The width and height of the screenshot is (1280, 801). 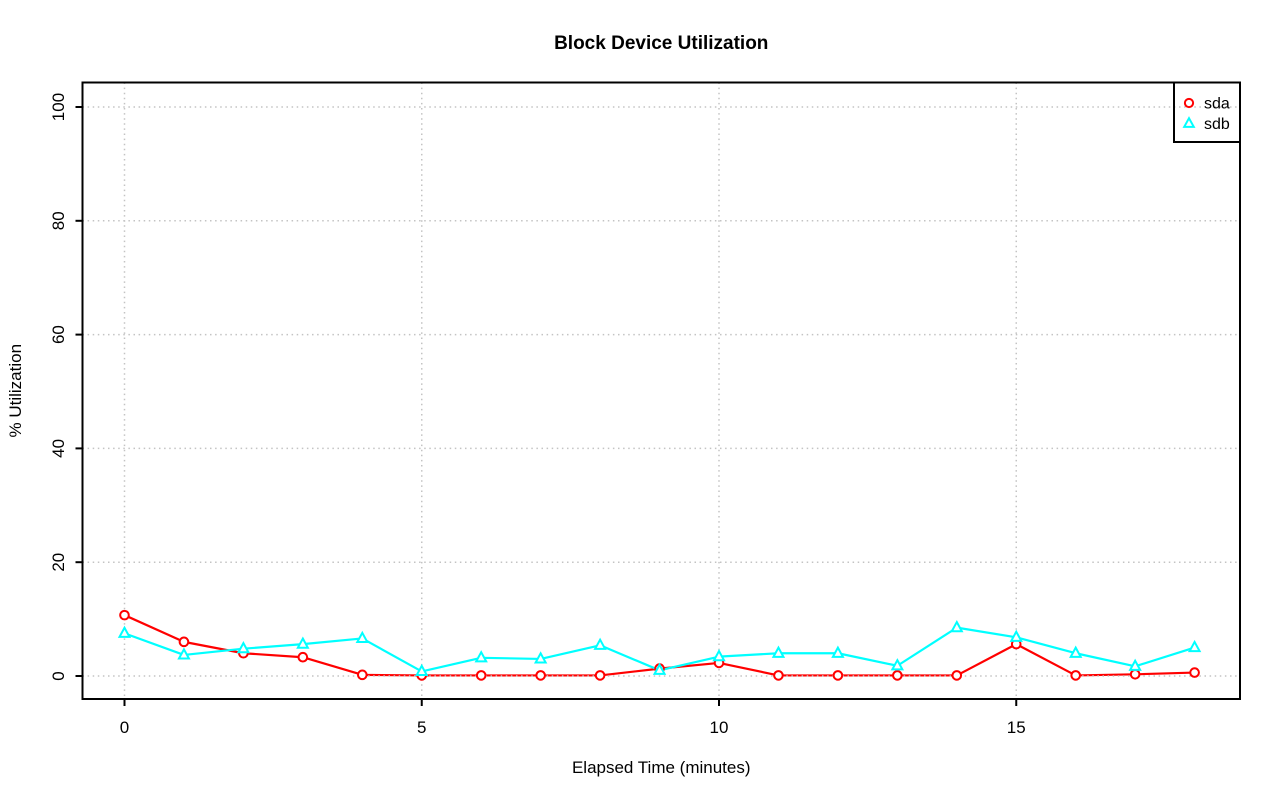 I want to click on legend-label: sda, so click(x=1217, y=104).